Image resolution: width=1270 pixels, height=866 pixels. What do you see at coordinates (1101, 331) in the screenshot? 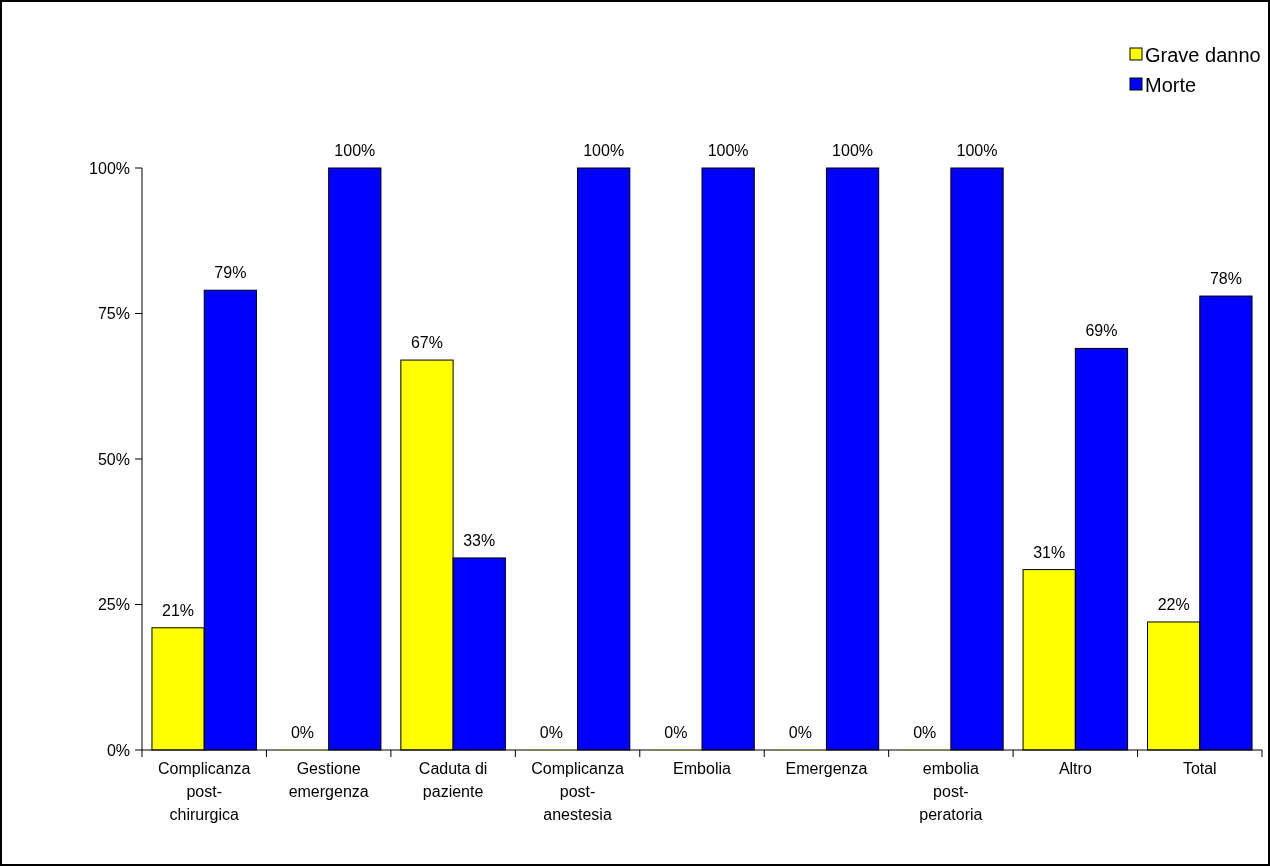
I see `data-label: 69%` at bounding box center [1101, 331].